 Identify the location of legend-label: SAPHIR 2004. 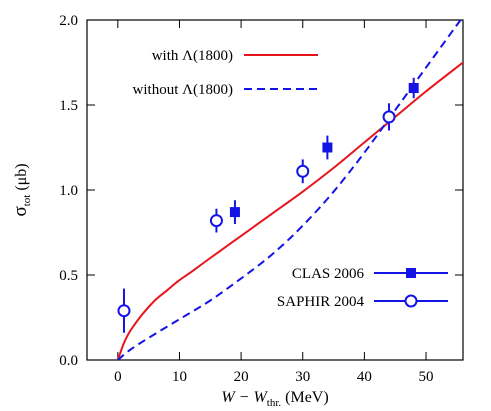
(321, 302).